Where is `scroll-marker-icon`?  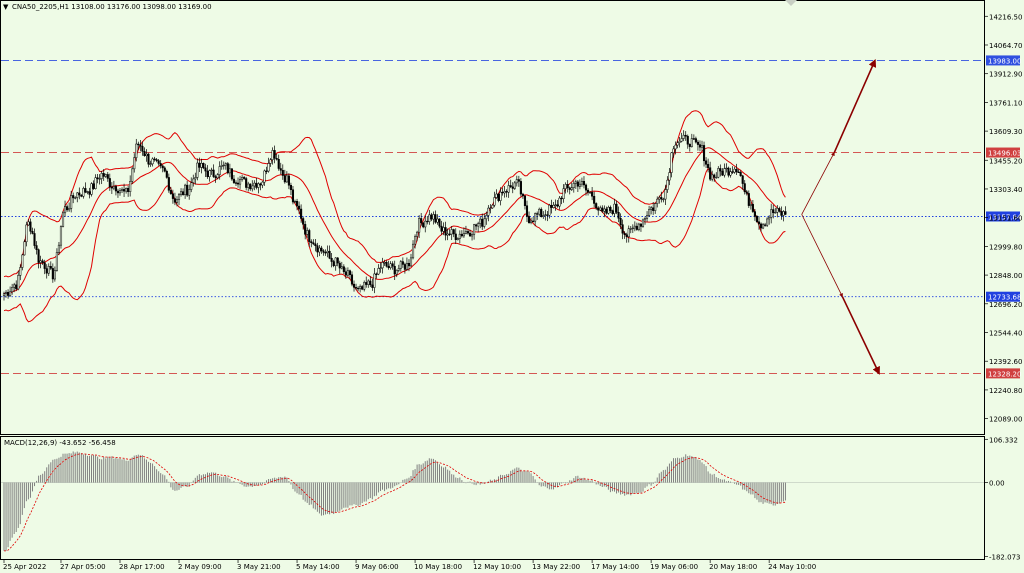 scroll-marker-icon is located at coordinates (791, 3).